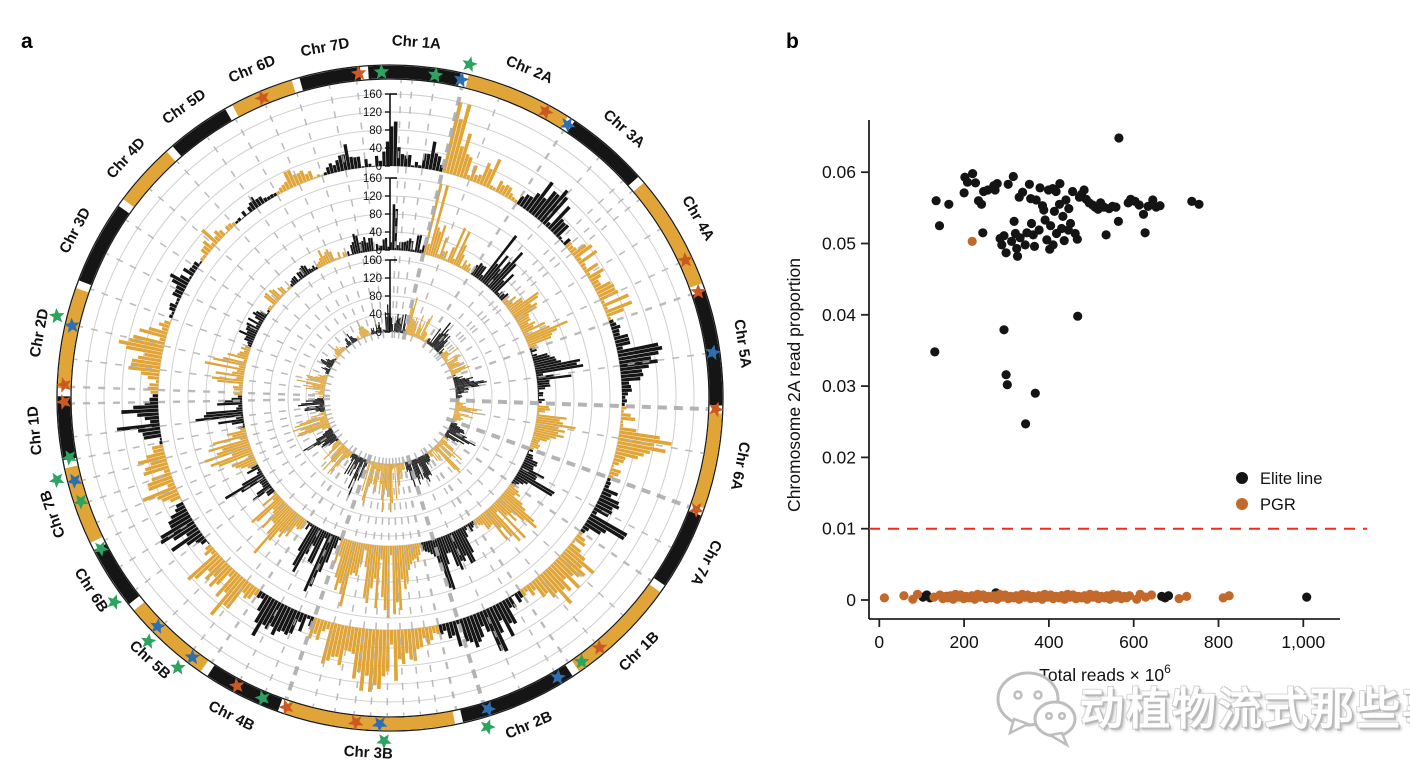 Image resolution: width=1410 pixels, height=760 pixels. What do you see at coordinates (1105, 673) in the screenshot?
I see `x-axis-title: Total reads × 106` at bounding box center [1105, 673].